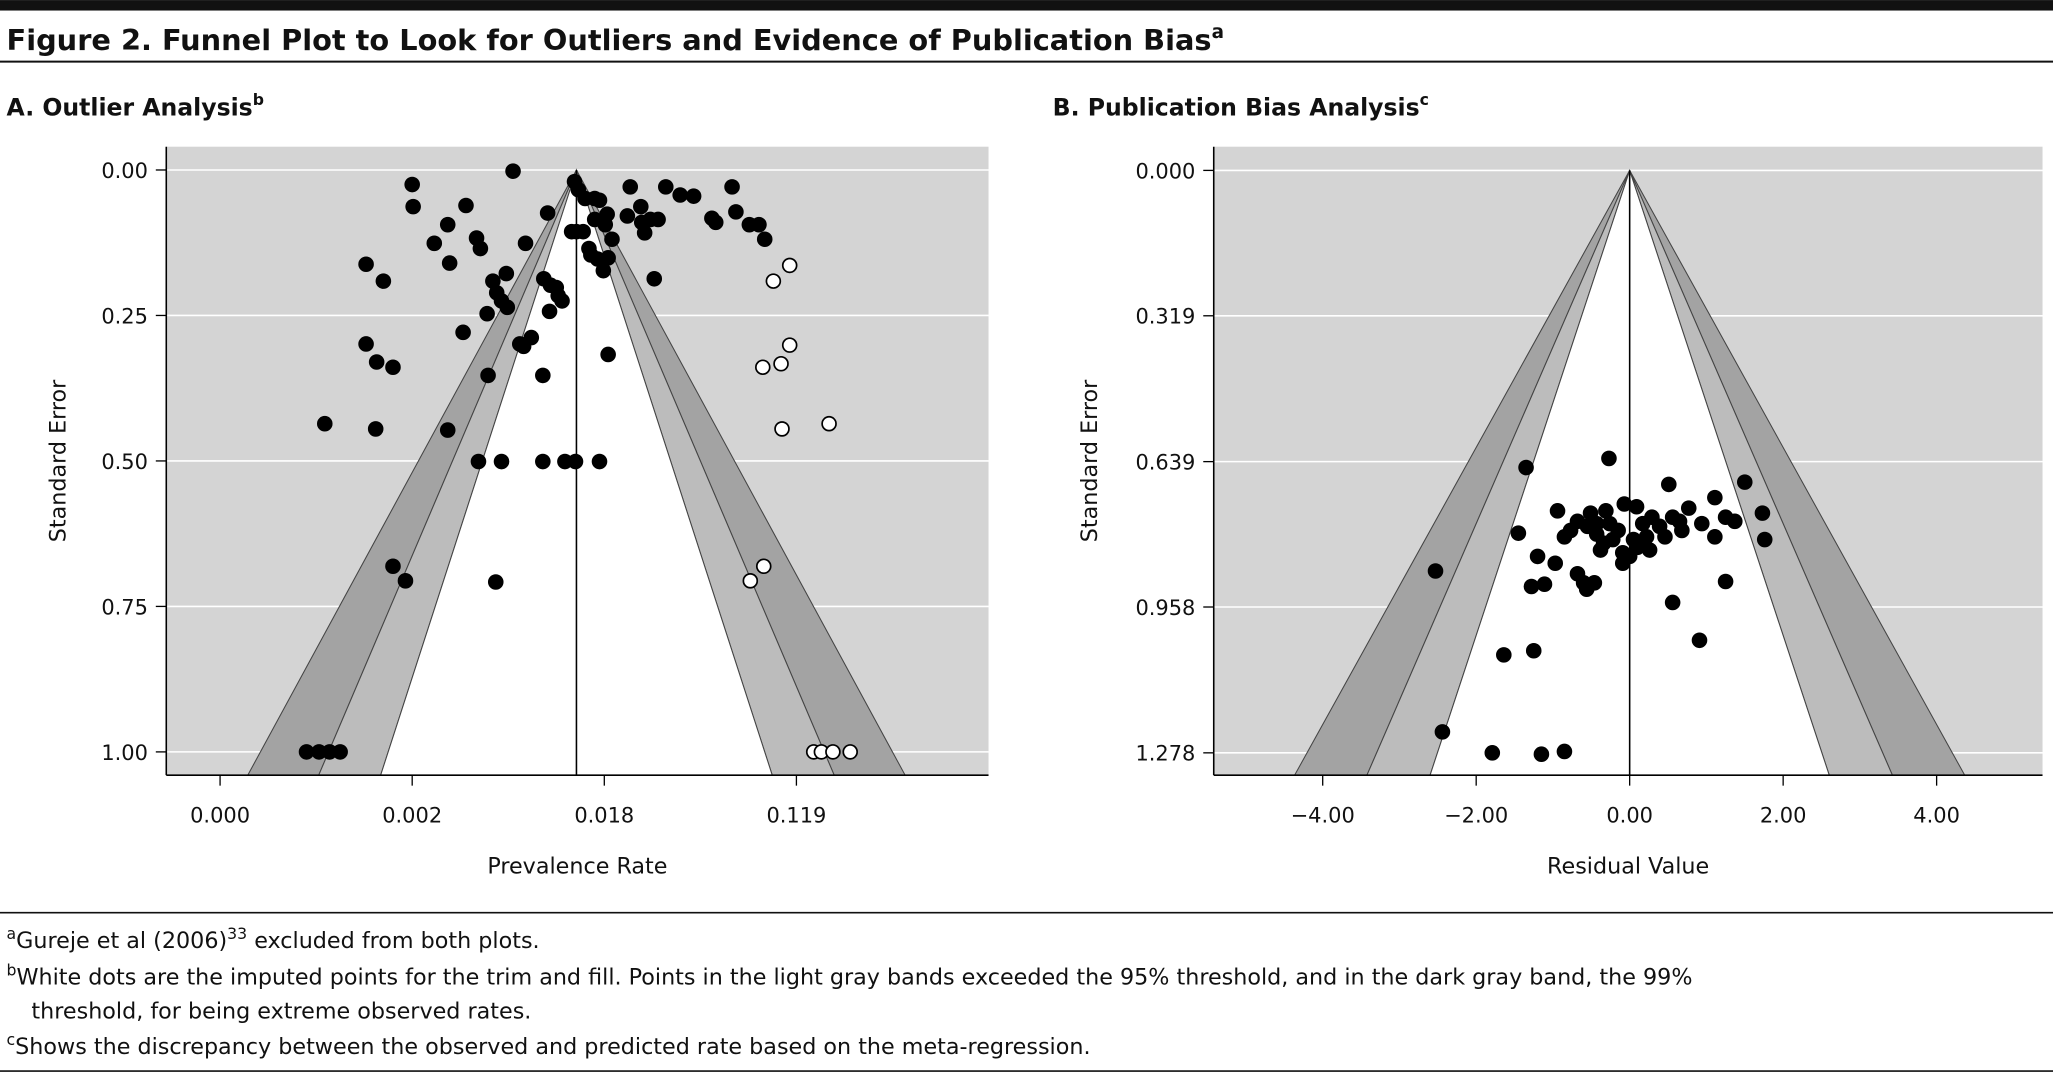  Describe the element at coordinates (124, 171) in the screenshot. I see `y-tick-label: 0.00` at that location.